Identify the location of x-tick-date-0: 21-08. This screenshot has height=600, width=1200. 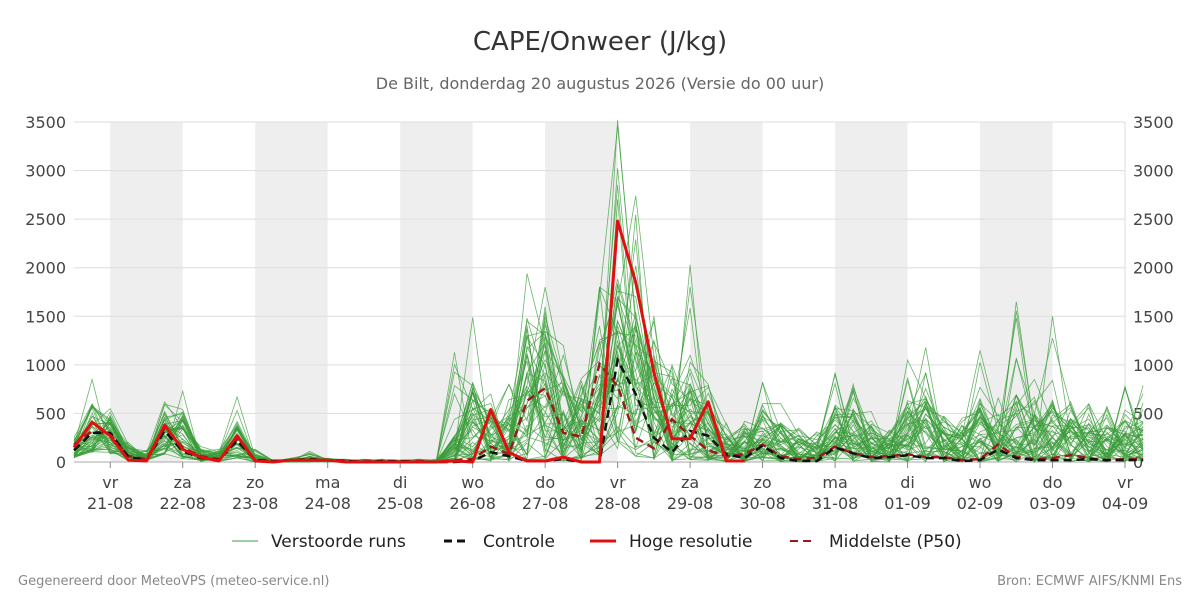
(110, 503).